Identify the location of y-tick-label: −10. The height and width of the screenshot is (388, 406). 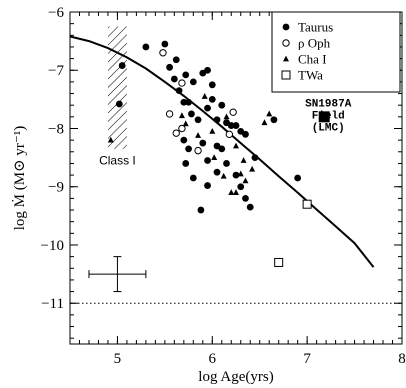
(52, 246).